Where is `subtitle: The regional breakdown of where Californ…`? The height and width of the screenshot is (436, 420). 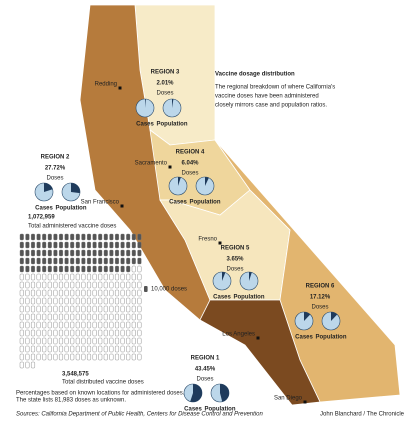 subtitle: The regional breakdown of where Californ… is located at coordinates (275, 88).